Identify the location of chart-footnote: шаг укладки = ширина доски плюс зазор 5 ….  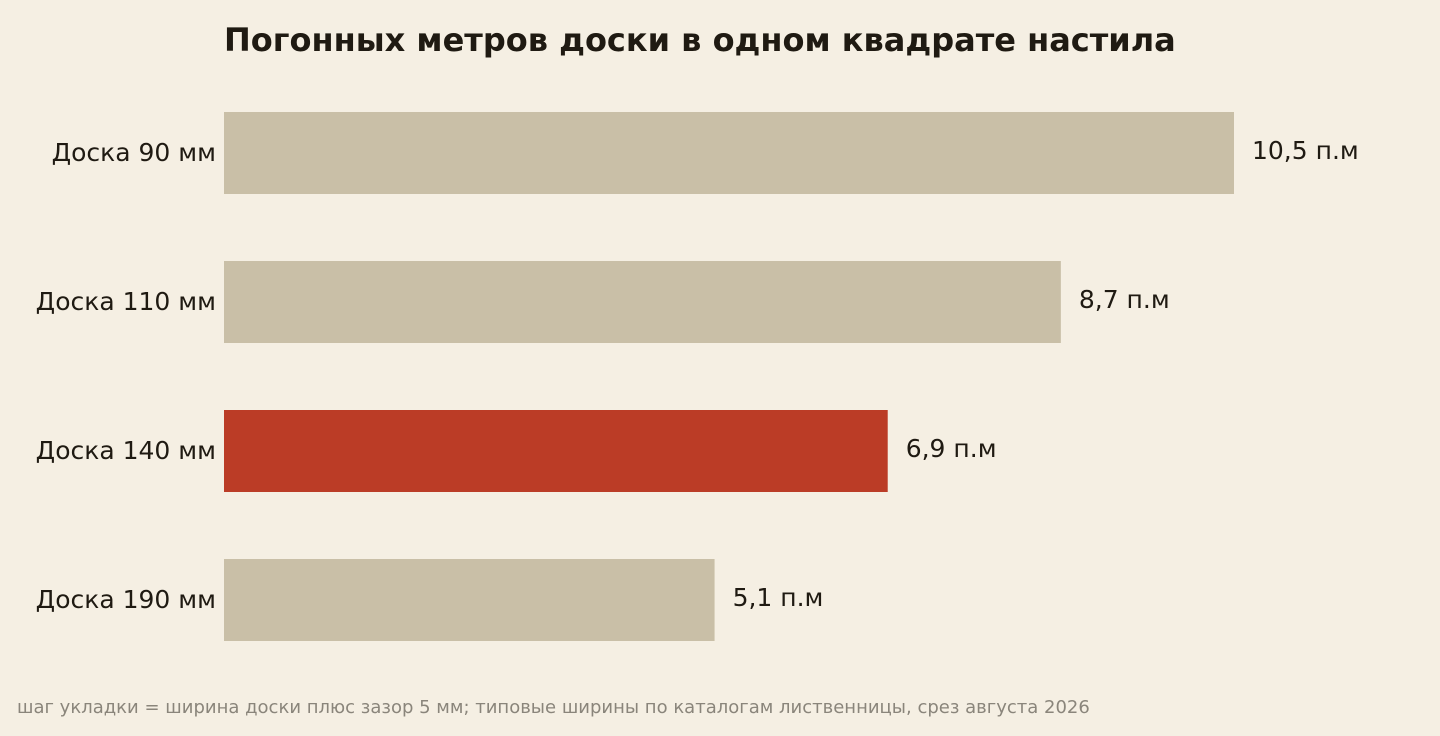
(553, 707).